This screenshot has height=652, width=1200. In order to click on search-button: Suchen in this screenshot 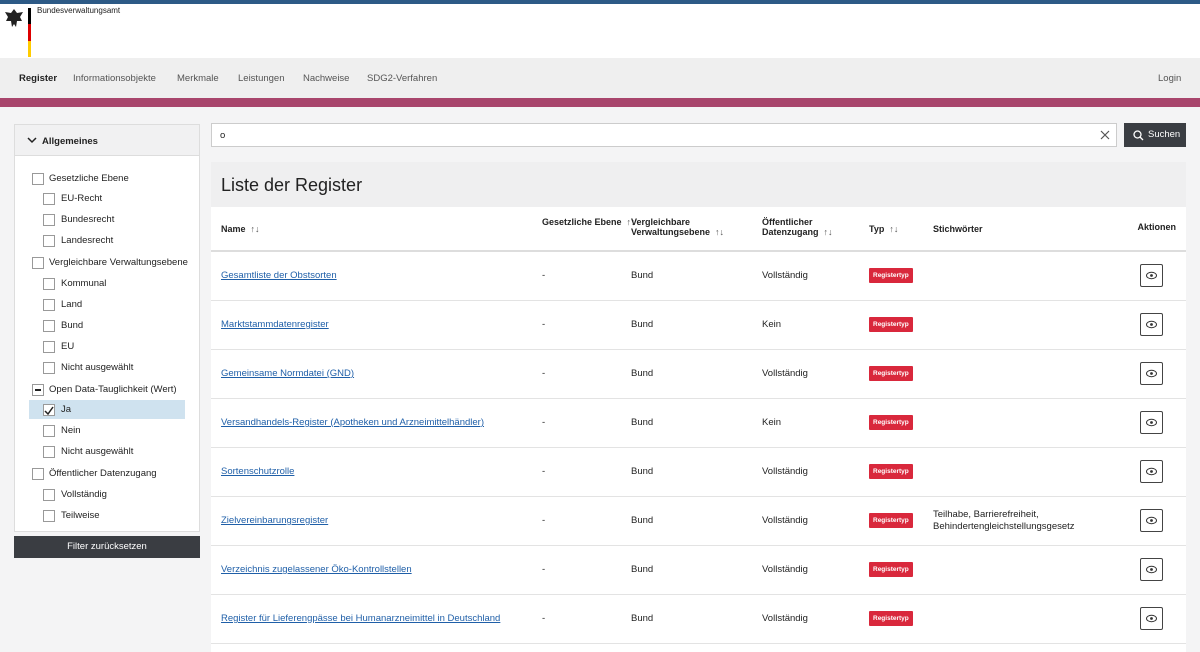, I will do `click(1155, 135)`.